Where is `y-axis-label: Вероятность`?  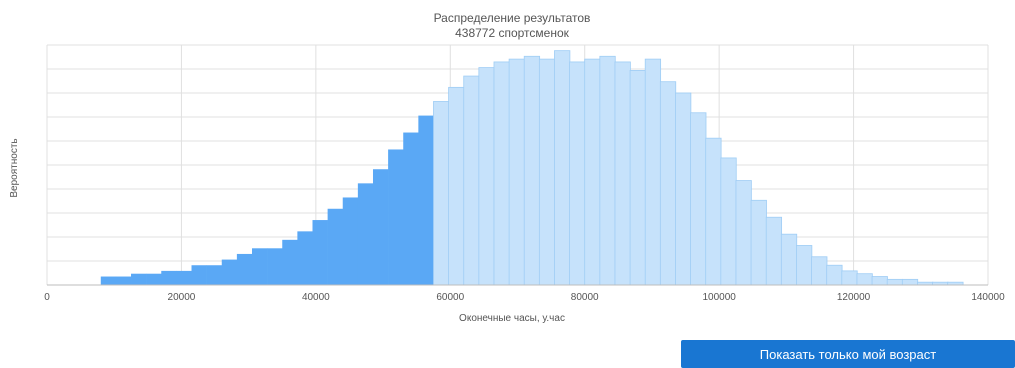 y-axis-label: Вероятность is located at coordinates (14, 167).